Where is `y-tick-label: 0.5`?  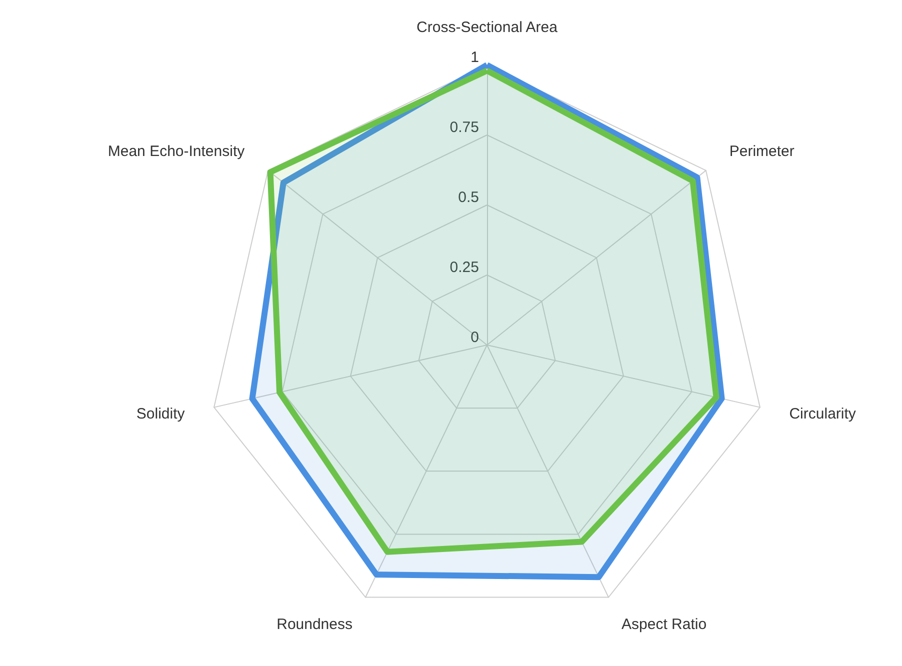
y-tick-label: 0.5 is located at coordinates (468, 197).